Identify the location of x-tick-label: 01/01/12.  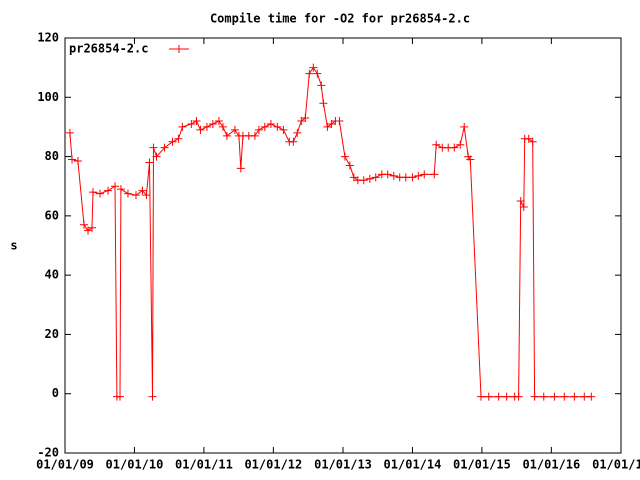
(273, 465).